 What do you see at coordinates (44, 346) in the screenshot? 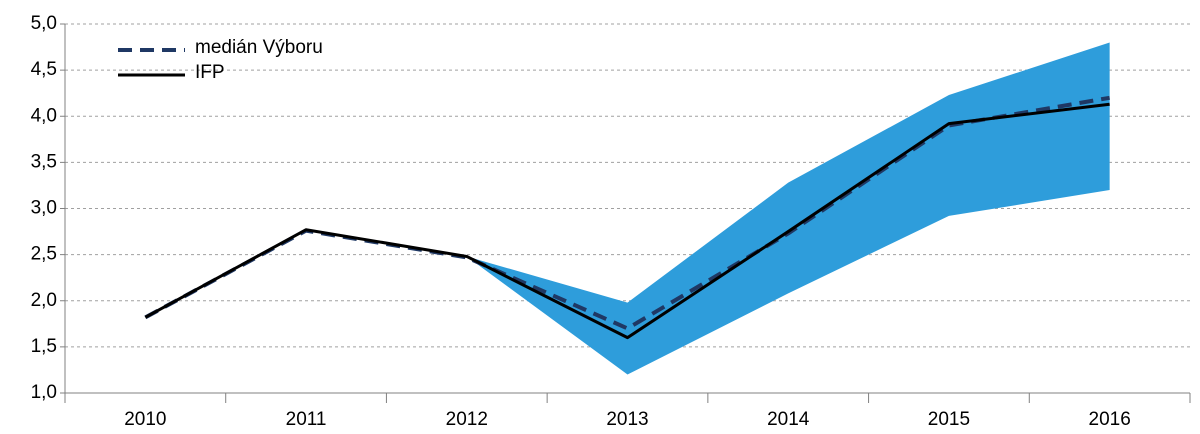
I see `y-tick-label: 1,5` at bounding box center [44, 346].